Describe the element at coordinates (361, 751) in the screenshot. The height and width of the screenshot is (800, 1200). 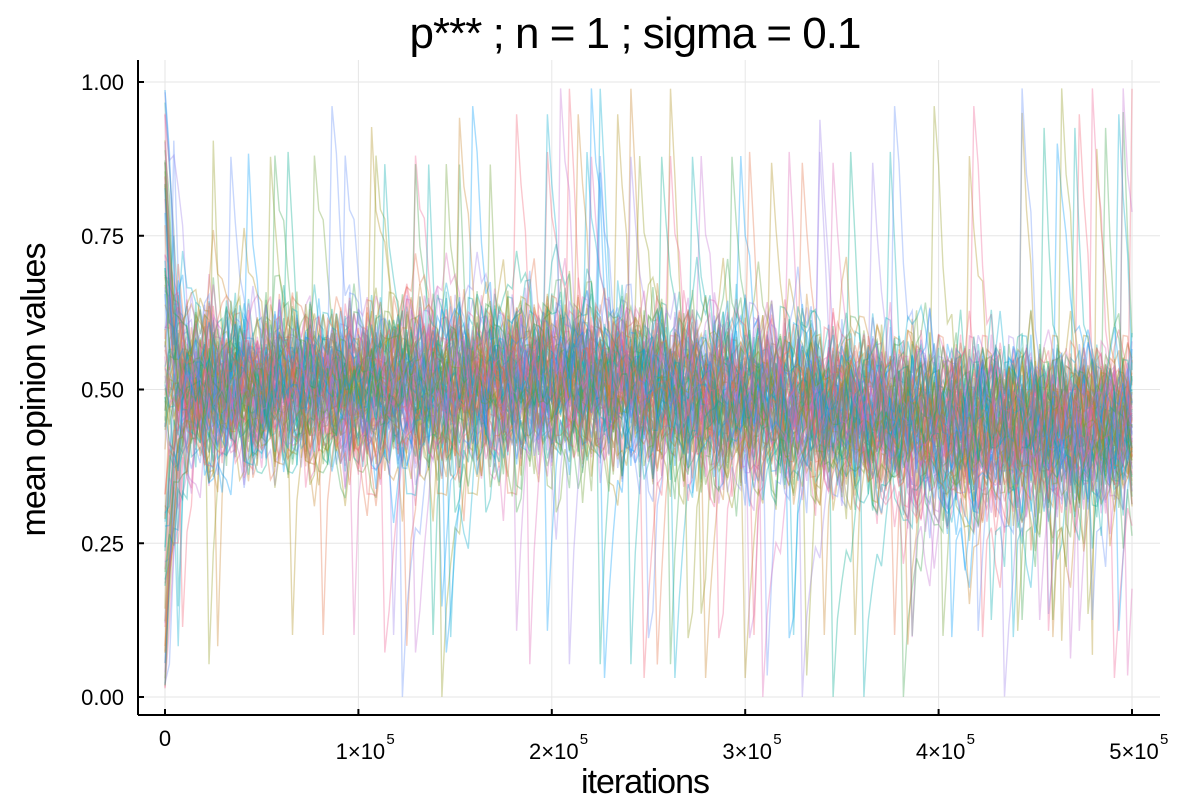
I see `x-tick-label: 1×10` at that location.